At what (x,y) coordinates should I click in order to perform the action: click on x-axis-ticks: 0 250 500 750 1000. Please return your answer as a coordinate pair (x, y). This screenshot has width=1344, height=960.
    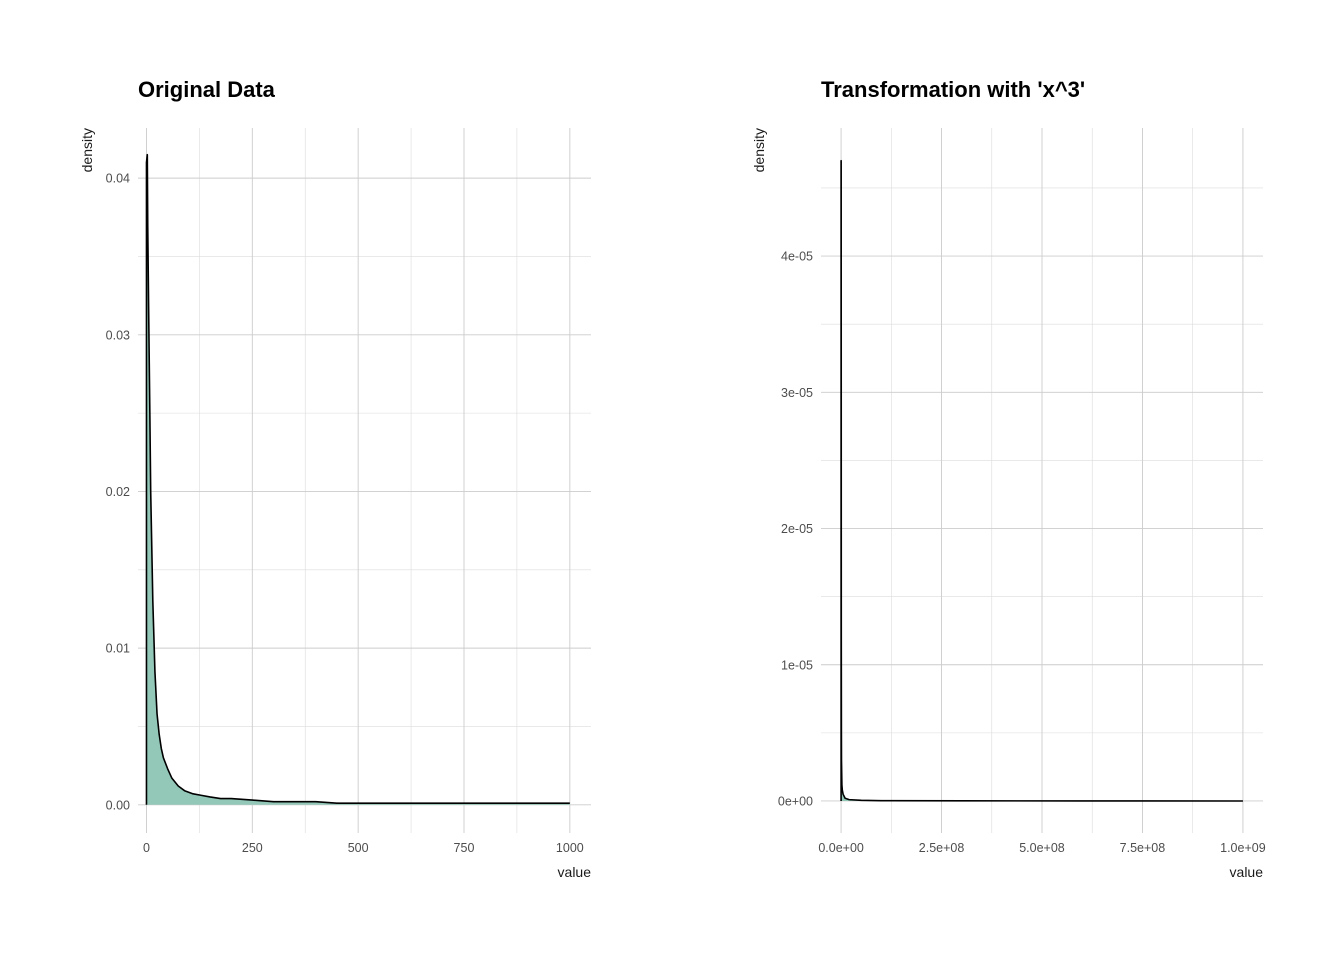
    Looking at the image, I should click on (363, 848).